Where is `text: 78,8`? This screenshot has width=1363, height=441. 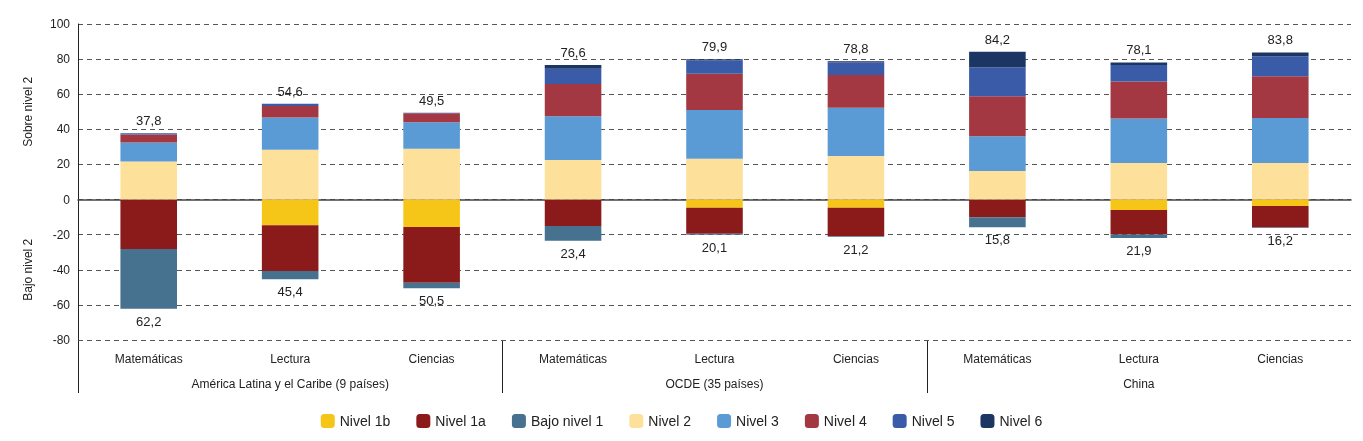
text: 78,8 is located at coordinates (856, 49).